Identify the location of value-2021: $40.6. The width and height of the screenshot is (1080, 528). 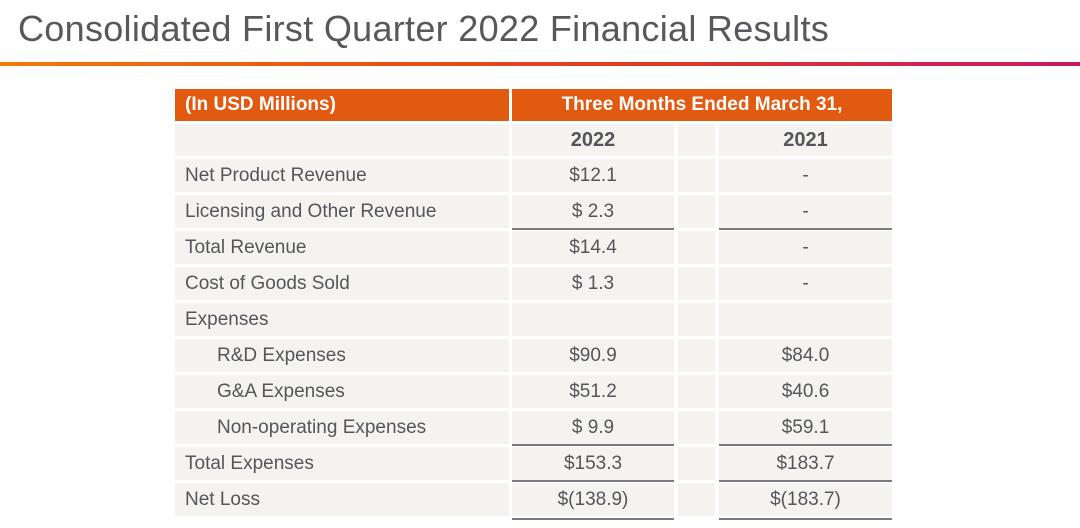
(805, 391).